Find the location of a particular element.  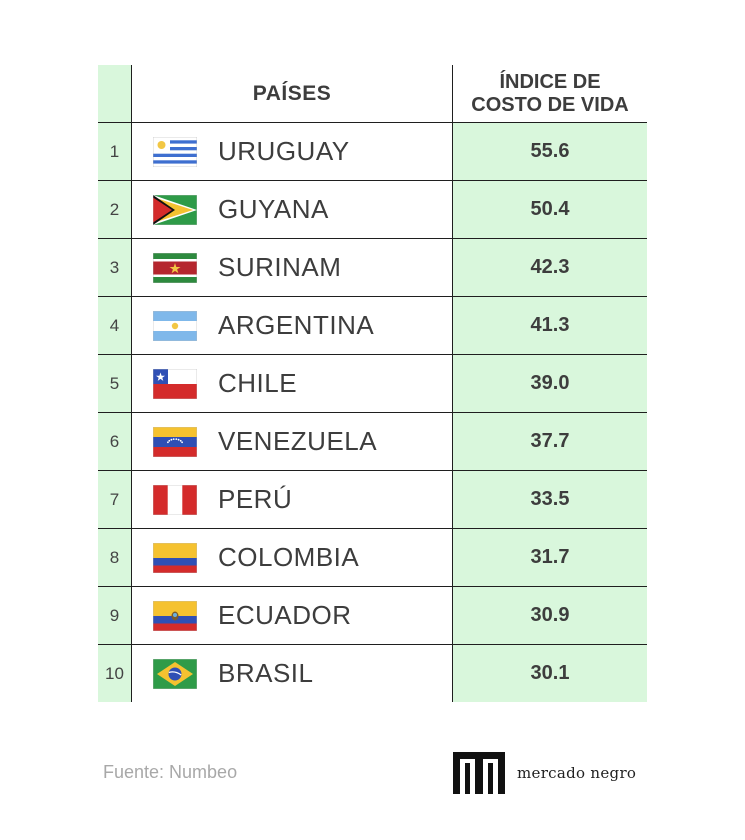

rank-cell: 5 is located at coordinates (115, 383).